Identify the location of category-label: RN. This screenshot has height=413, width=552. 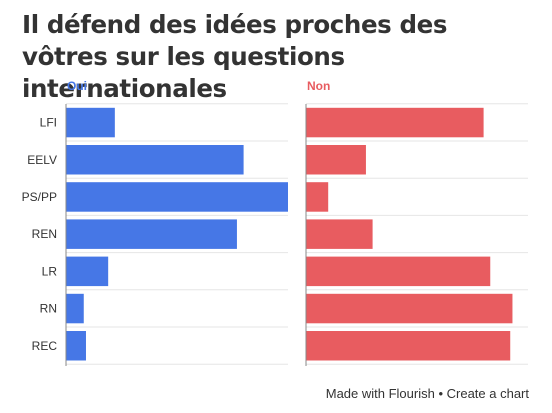
(48, 309).